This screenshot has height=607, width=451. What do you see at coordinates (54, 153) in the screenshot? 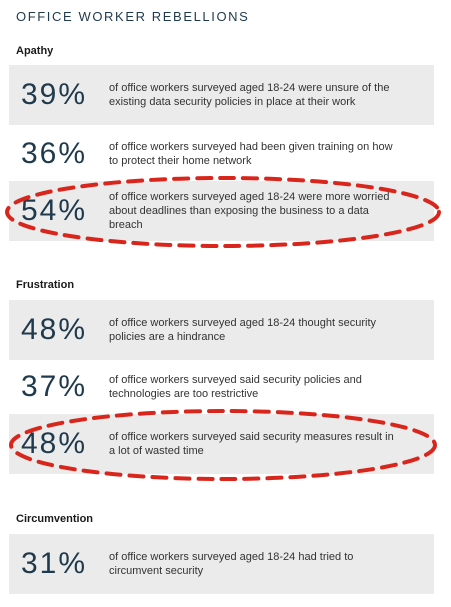
I see `stat-percent: 36%` at bounding box center [54, 153].